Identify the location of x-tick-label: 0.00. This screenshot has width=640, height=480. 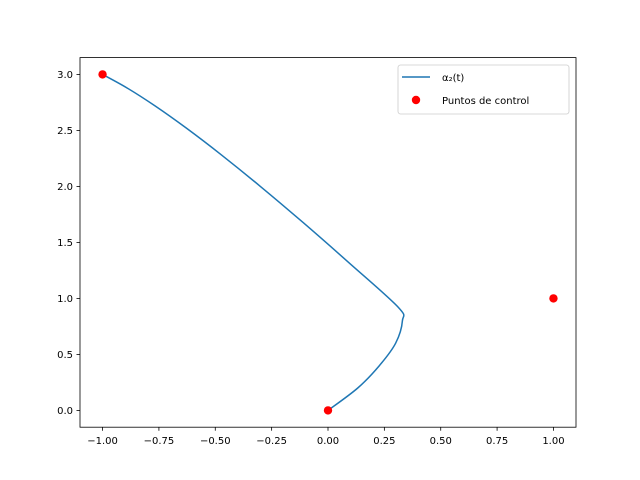
(328, 441).